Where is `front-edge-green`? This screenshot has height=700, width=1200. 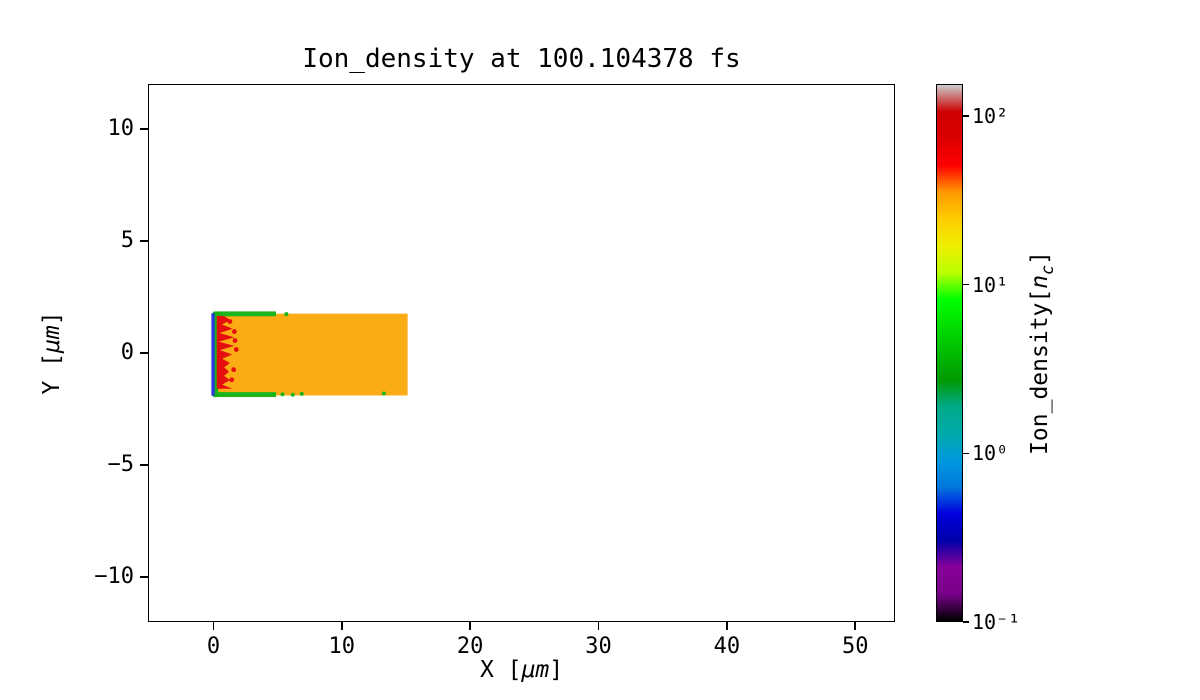
front-edge-green is located at coordinates (215, 354).